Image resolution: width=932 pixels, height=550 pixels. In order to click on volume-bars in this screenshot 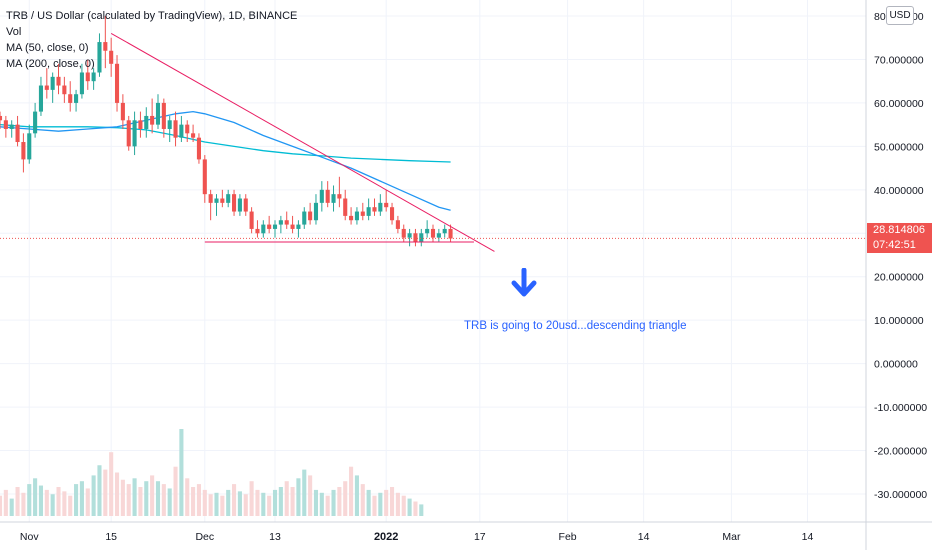, I will do `click(212, 472)`.